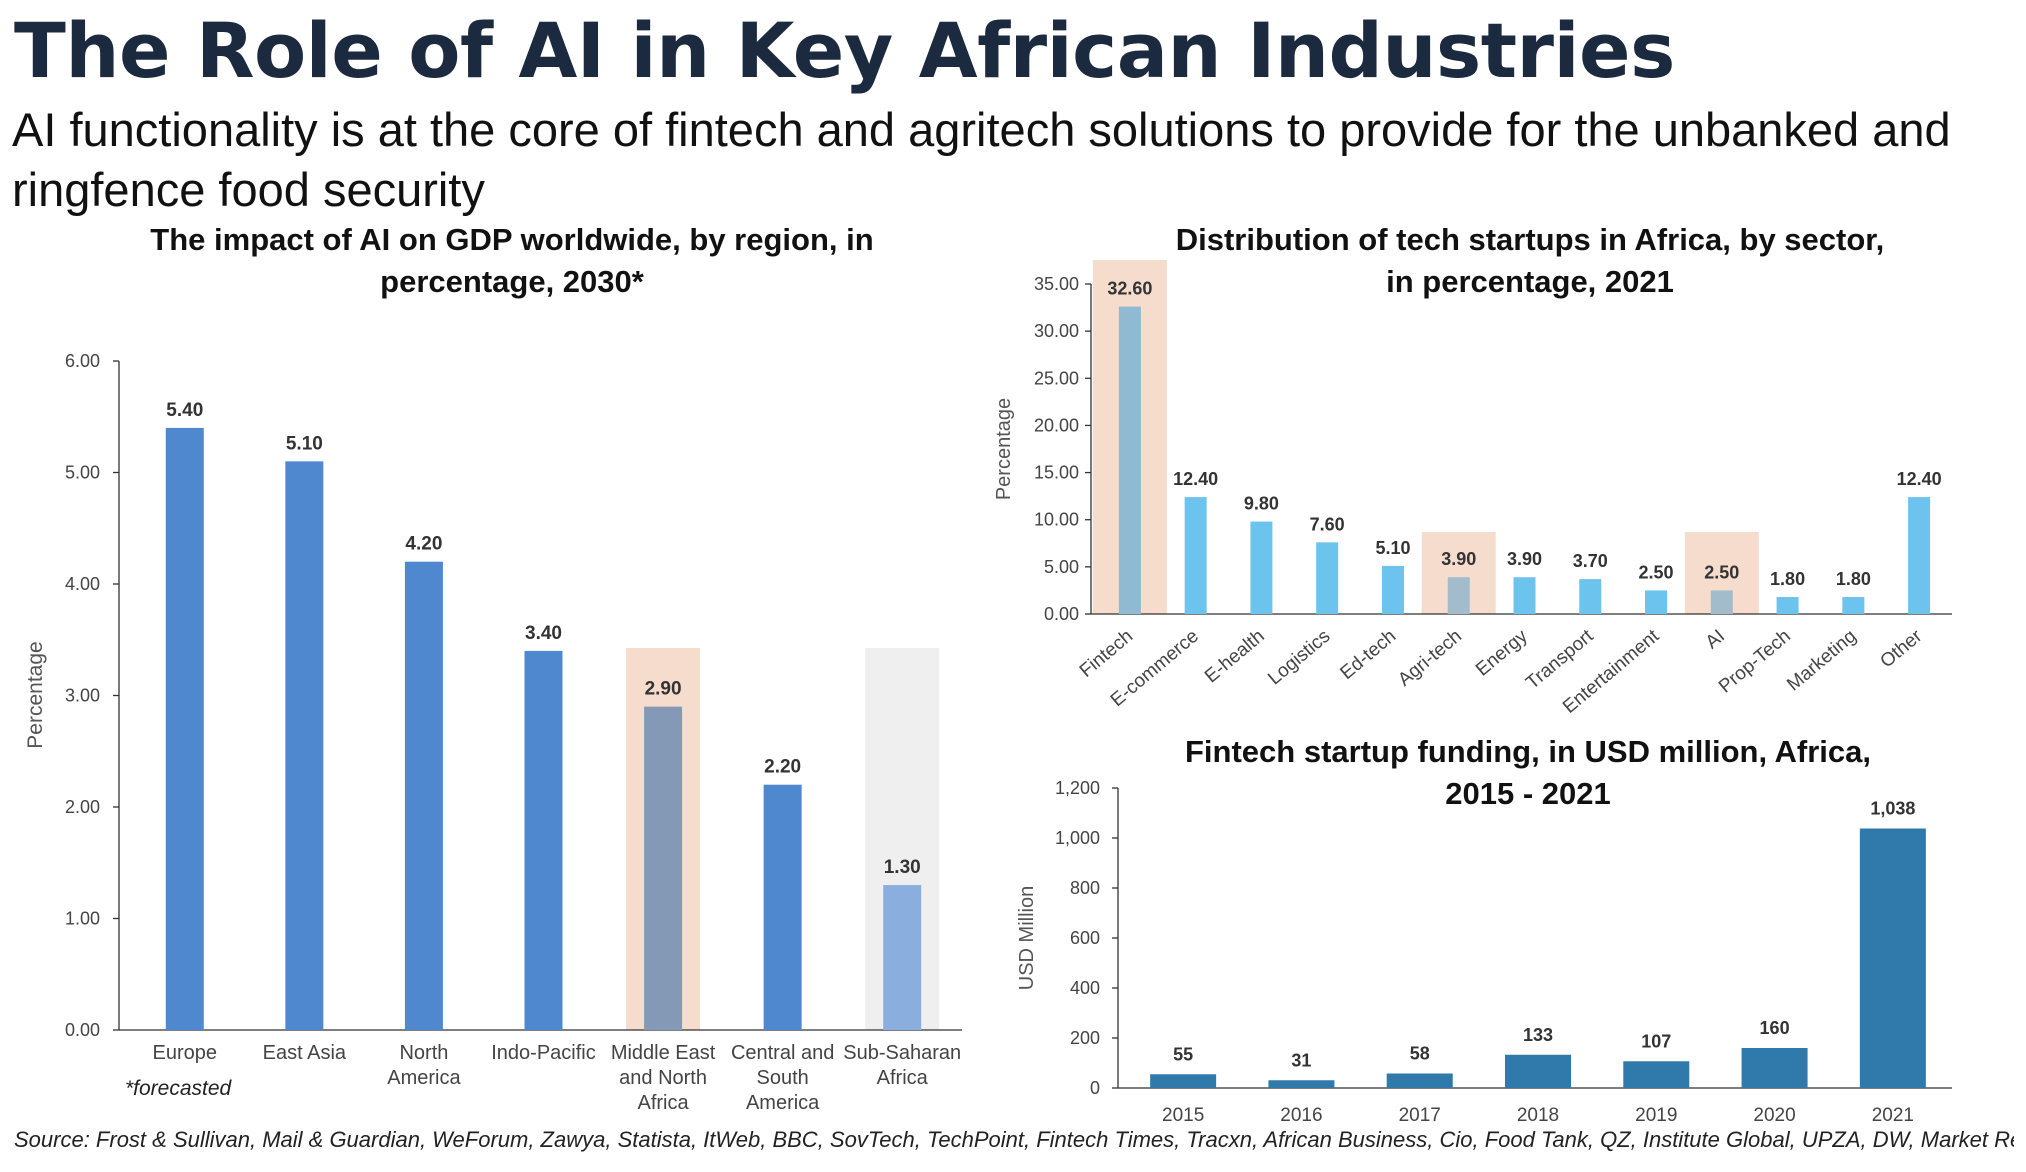  I want to click on x-category-label: Indo-Pacific, so click(543, 1053).